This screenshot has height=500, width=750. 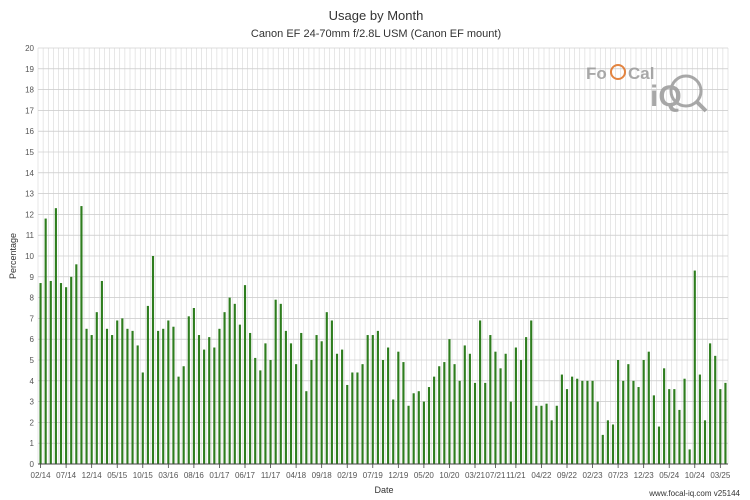 I want to click on bar-11/22, so click(x=577, y=421).